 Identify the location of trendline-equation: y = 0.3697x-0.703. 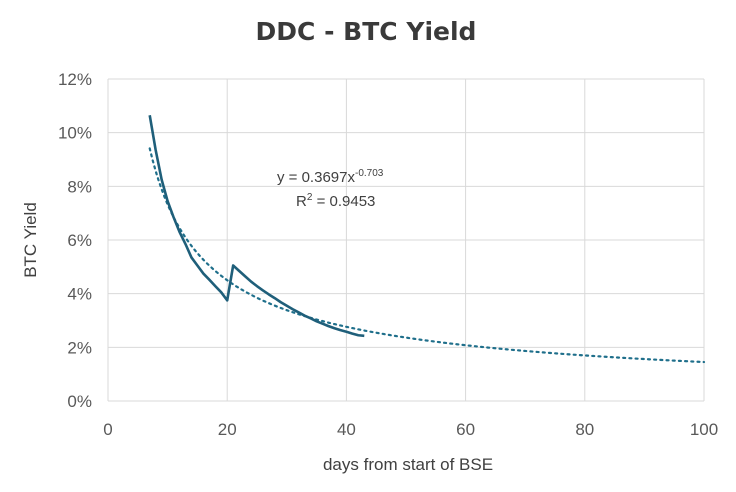
(330, 177).